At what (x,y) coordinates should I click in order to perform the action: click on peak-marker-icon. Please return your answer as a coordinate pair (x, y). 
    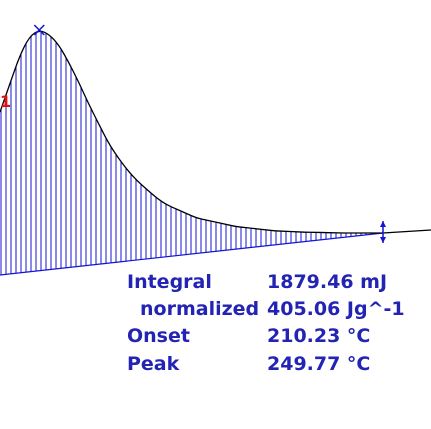
    Looking at the image, I should click on (39, 30).